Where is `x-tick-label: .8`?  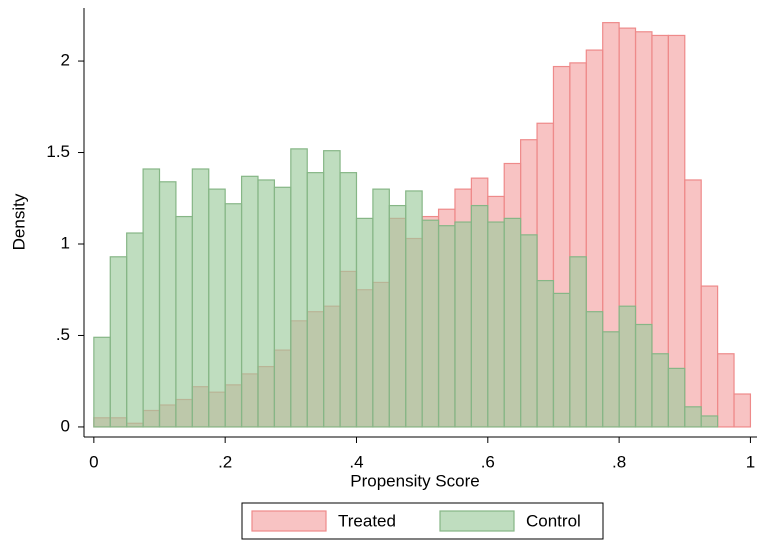
x-tick-label: .8 is located at coordinates (619, 461).